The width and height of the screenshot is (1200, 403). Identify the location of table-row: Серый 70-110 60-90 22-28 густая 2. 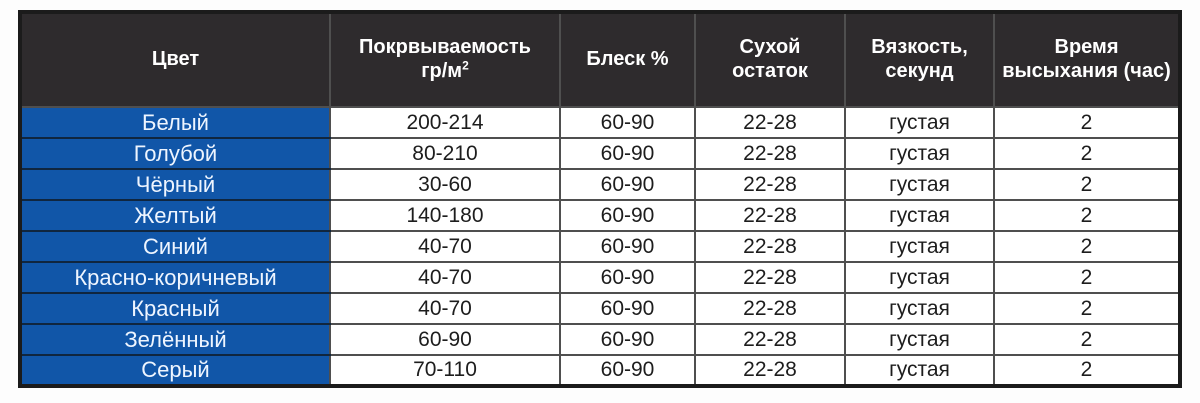
(600, 370).